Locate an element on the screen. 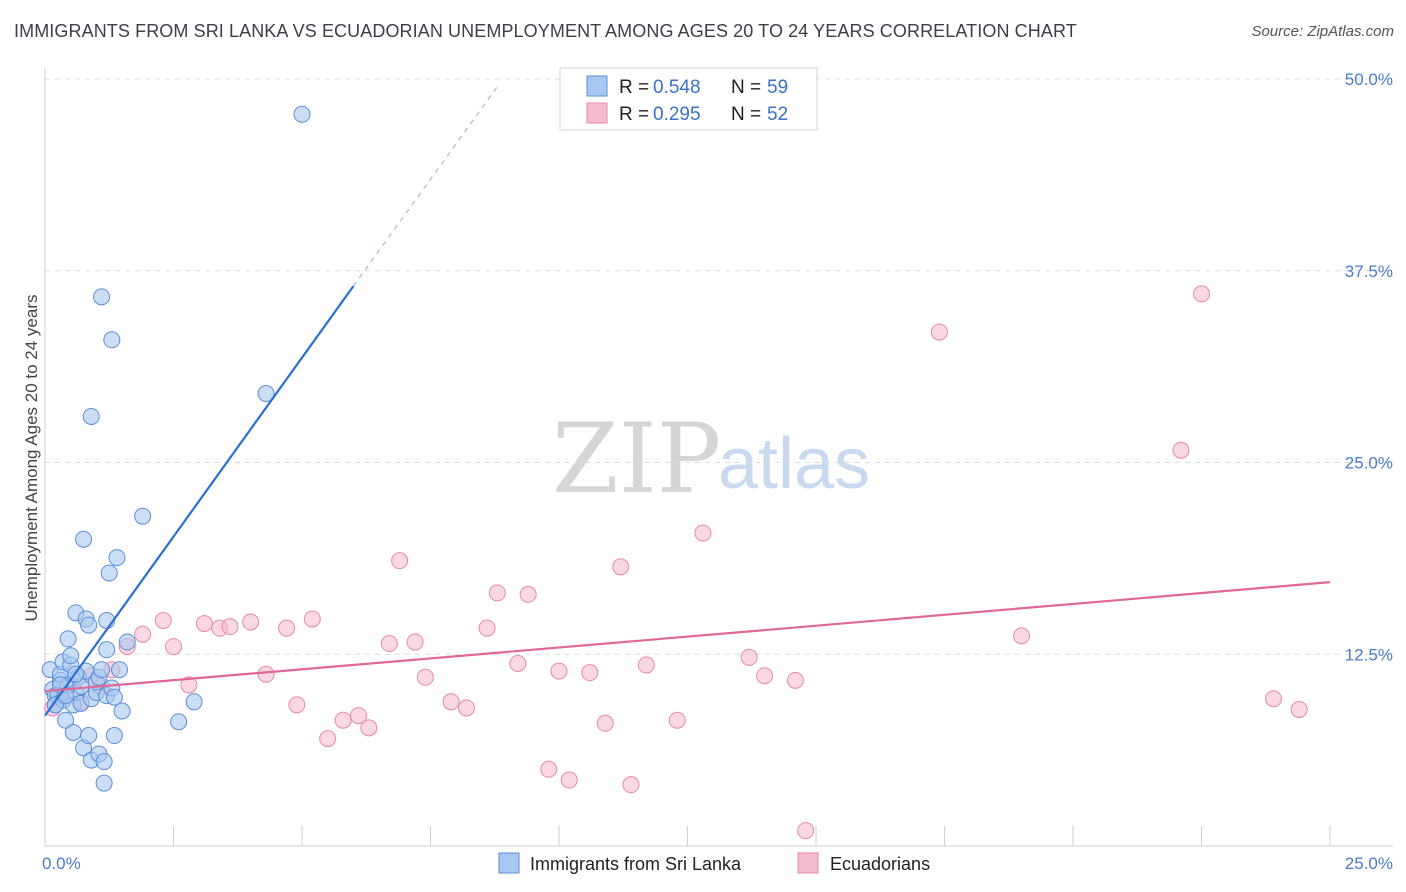 Image resolution: width=1406 pixels, height=892 pixels. y-axis-label: Unemployment Among Ages 20 to 24 years is located at coordinates (31, 458).